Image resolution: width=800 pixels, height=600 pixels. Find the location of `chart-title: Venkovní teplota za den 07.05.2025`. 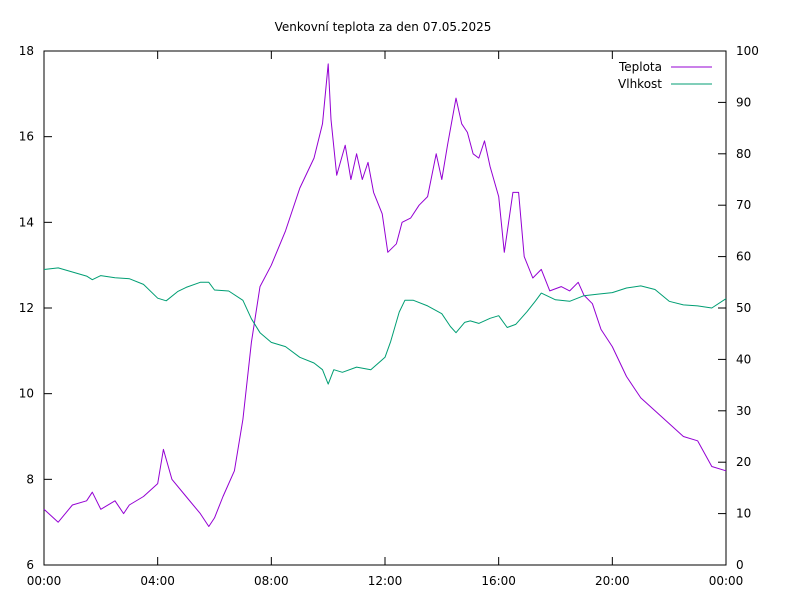

chart-title: Venkovní teplota za den 07.05.2025 is located at coordinates (383, 27).